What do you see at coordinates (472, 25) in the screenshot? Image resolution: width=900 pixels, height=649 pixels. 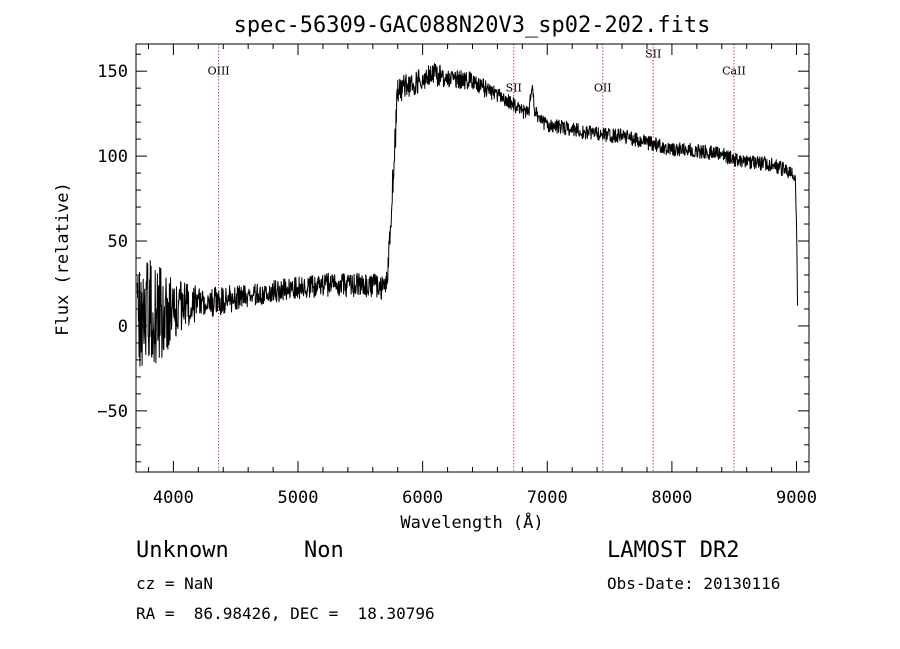 I see `chart-title: spec-56309-GAC088N20V3_sp02-202.fits` at bounding box center [472, 25].